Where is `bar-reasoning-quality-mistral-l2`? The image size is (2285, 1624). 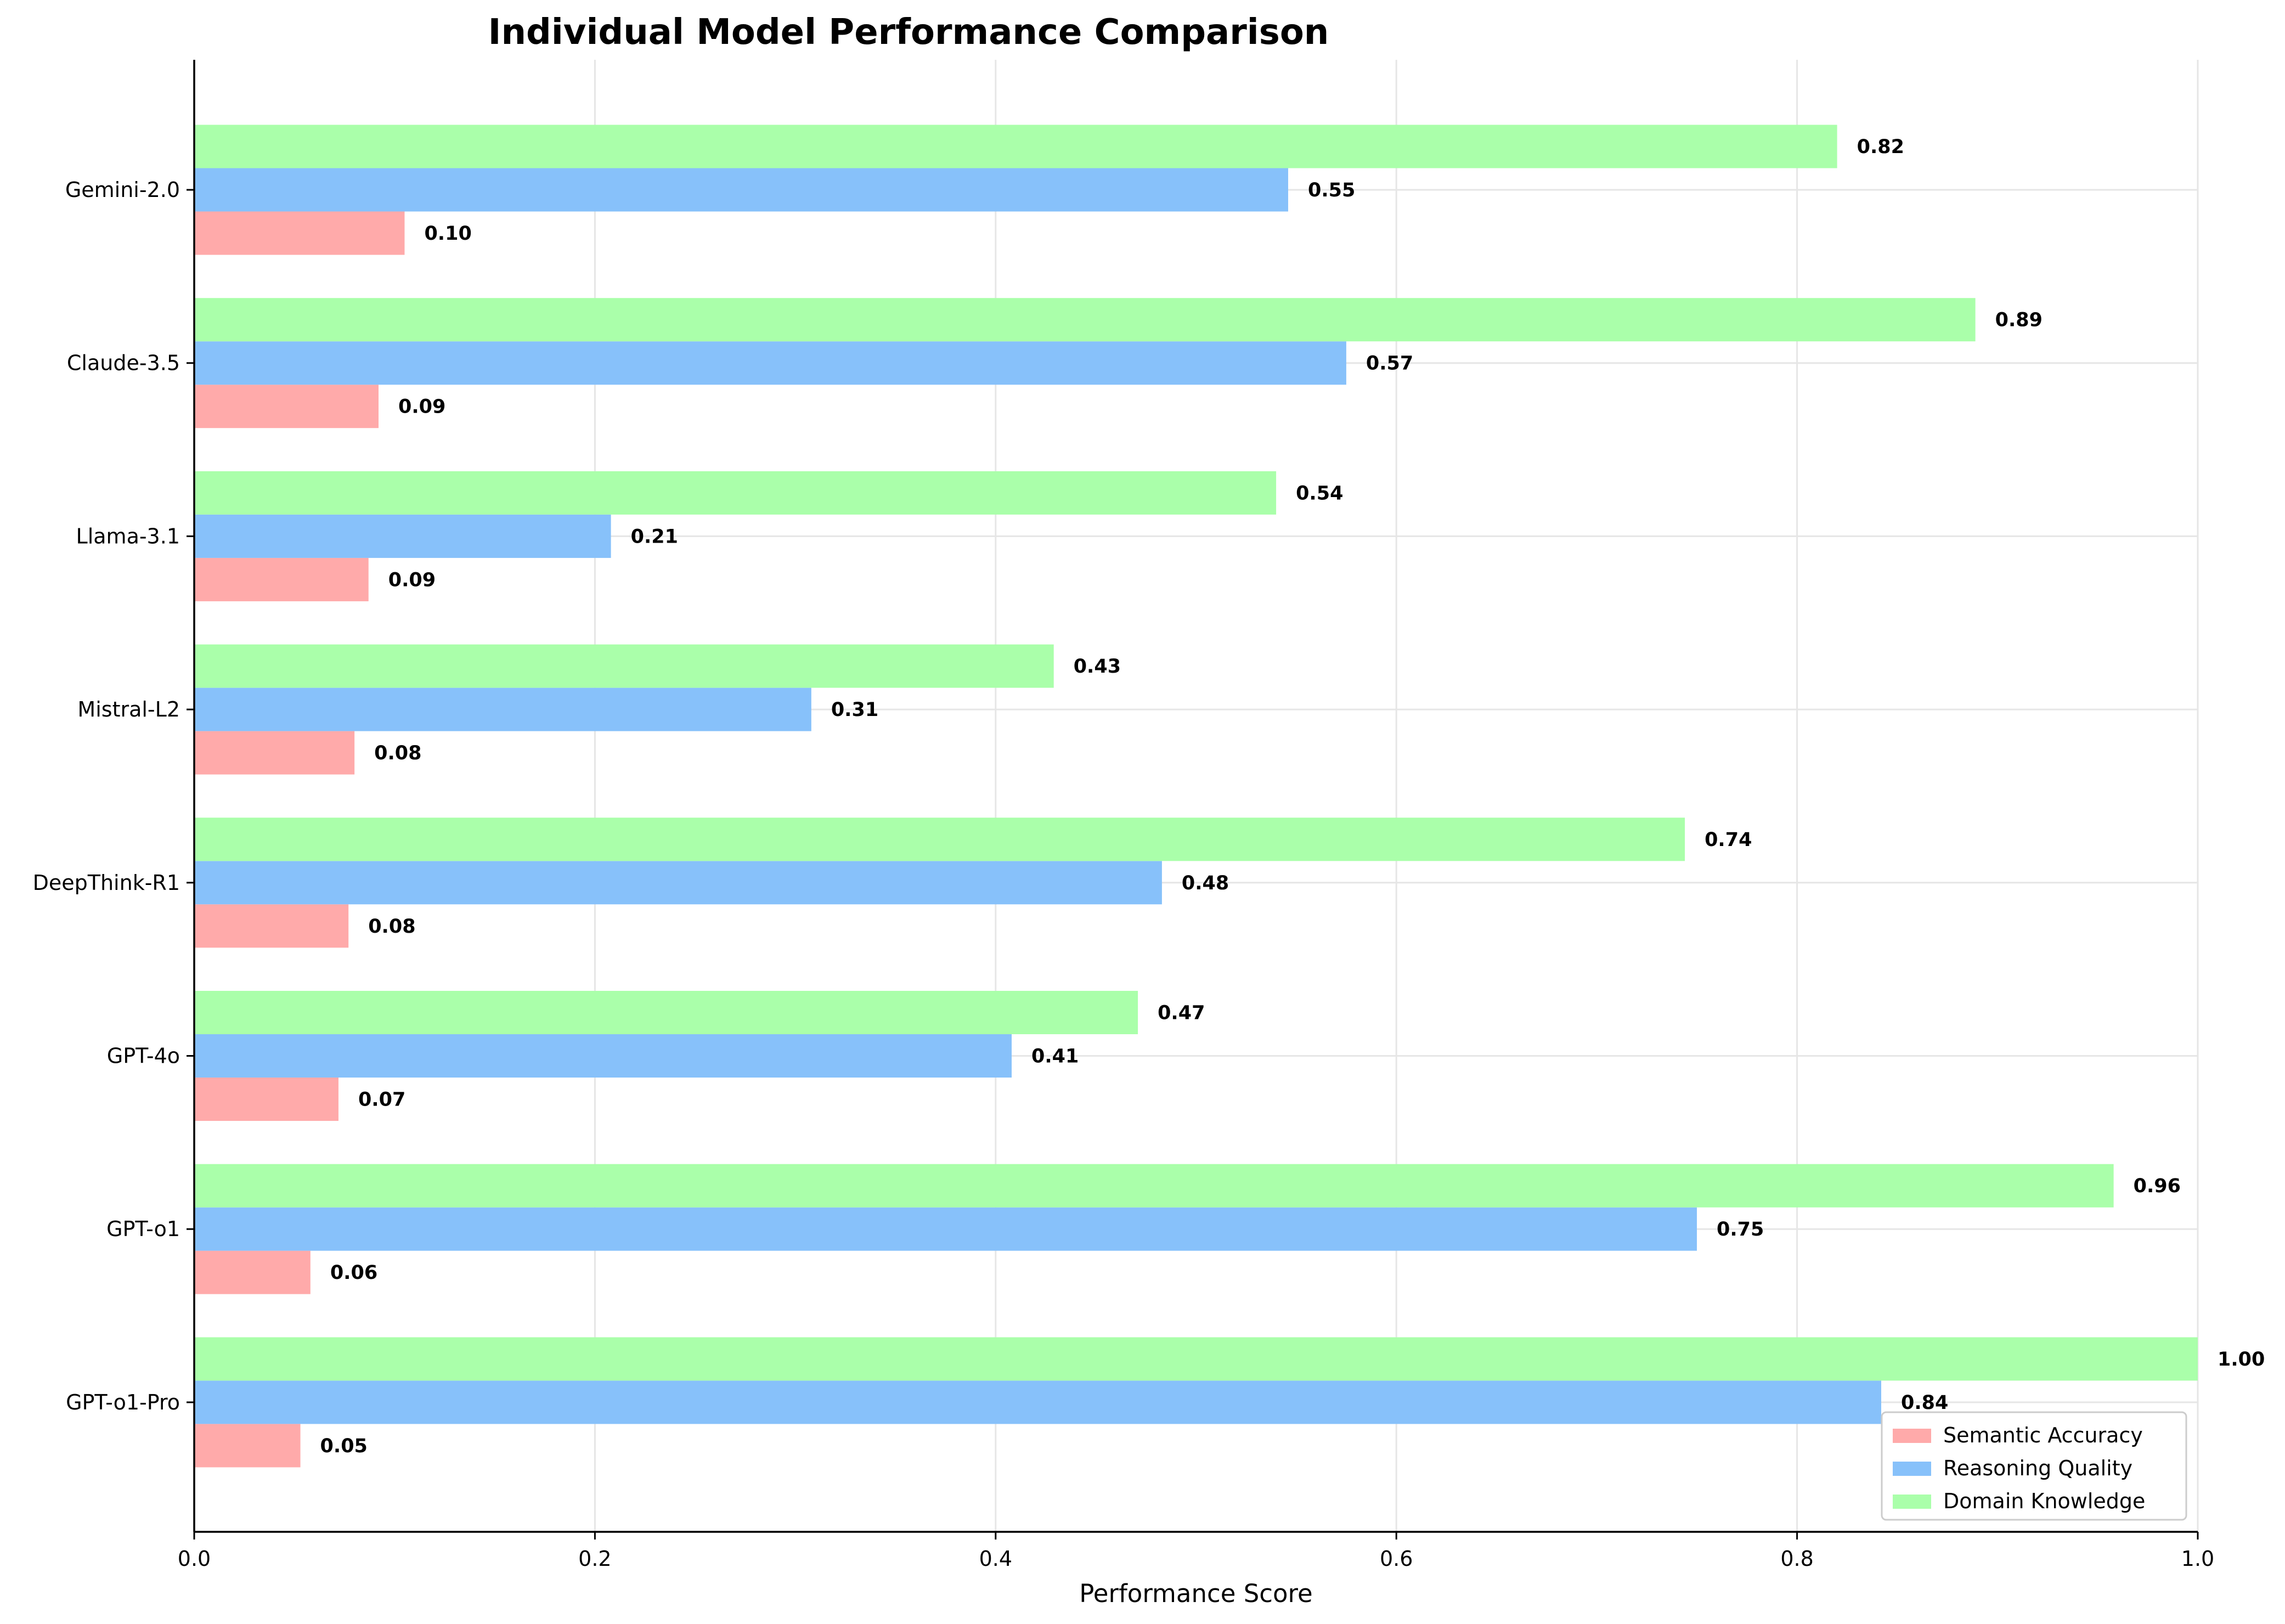
bar-reasoning-quality-mistral-l2 is located at coordinates (502, 709).